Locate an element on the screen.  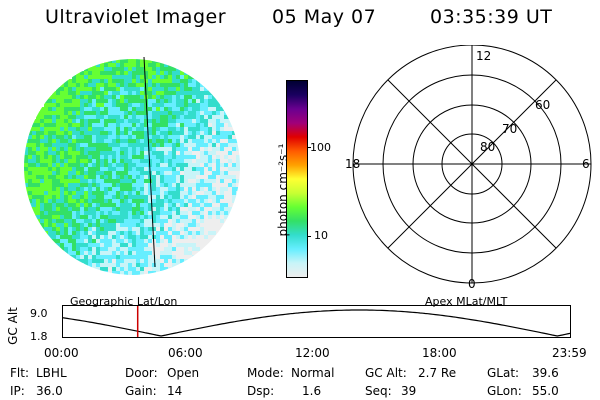
lat-label-70: 70 is located at coordinates (509, 129).